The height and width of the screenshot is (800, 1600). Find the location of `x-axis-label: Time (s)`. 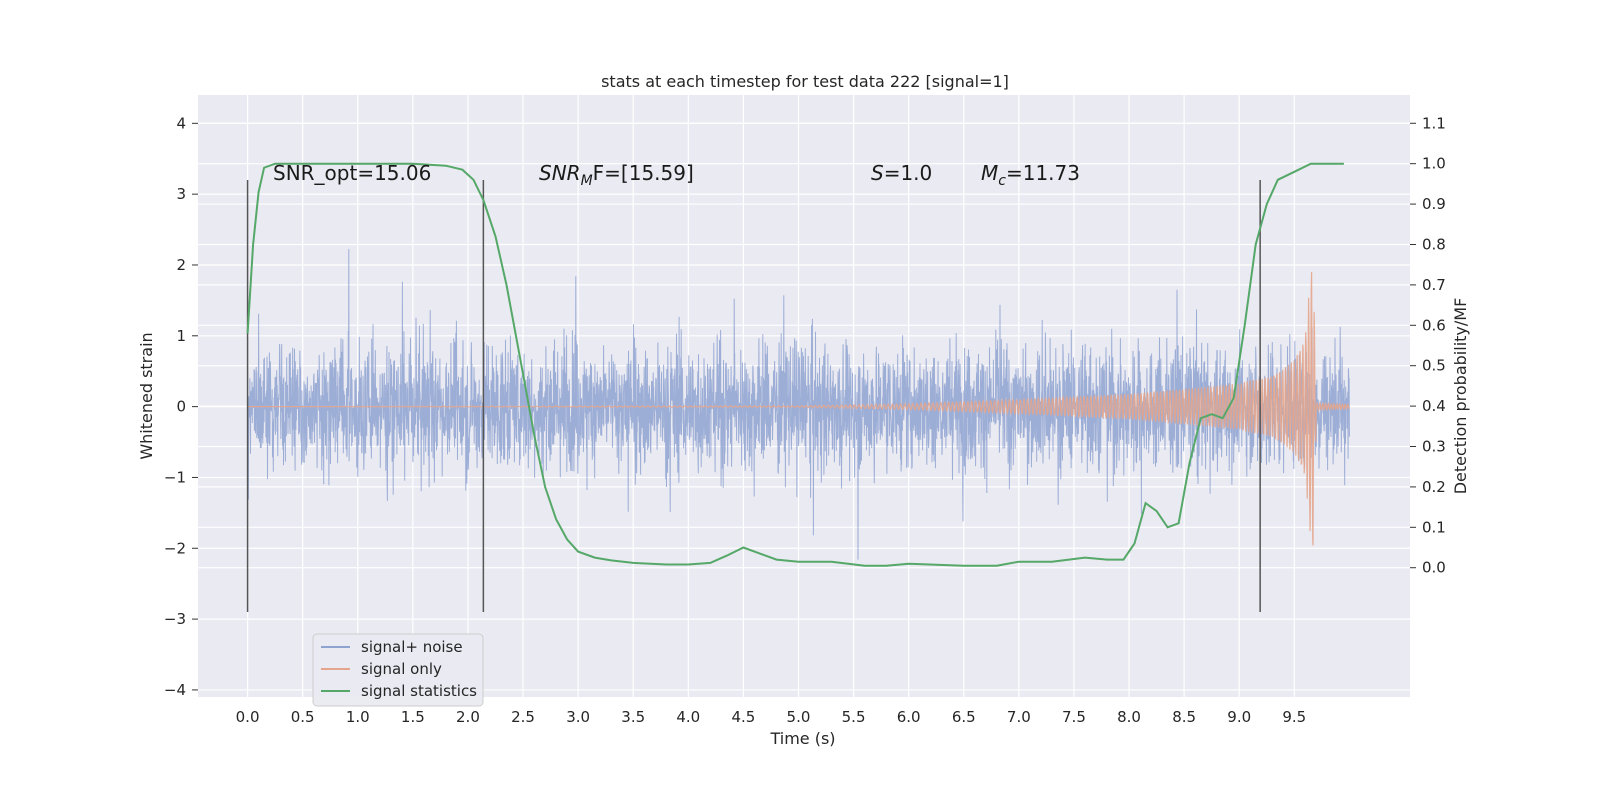

x-axis-label: Time (s) is located at coordinates (802, 738).